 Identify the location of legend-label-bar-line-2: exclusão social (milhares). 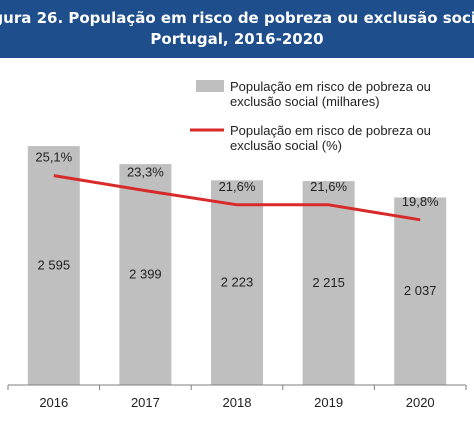
(305, 101).